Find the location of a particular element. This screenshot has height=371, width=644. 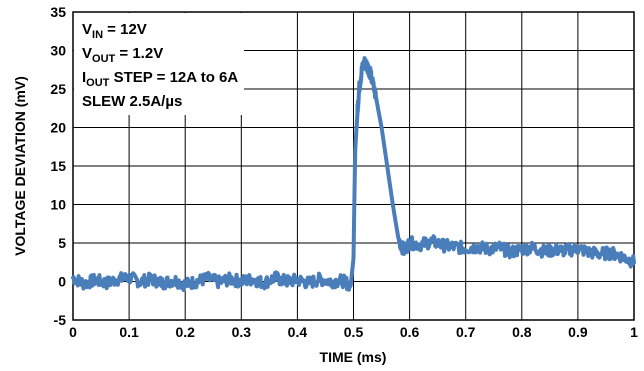

x-tick-labels: 0 0.1 0.2 0.3 0.4 0.5 0.6 0.7 0.8 0.9 1 is located at coordinates (353, 332).